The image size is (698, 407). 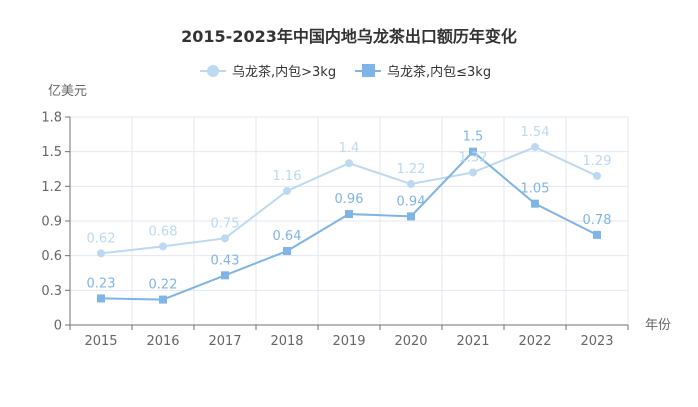 I want to click on y-tick-label: 1.5, so click(x=51, y=152).